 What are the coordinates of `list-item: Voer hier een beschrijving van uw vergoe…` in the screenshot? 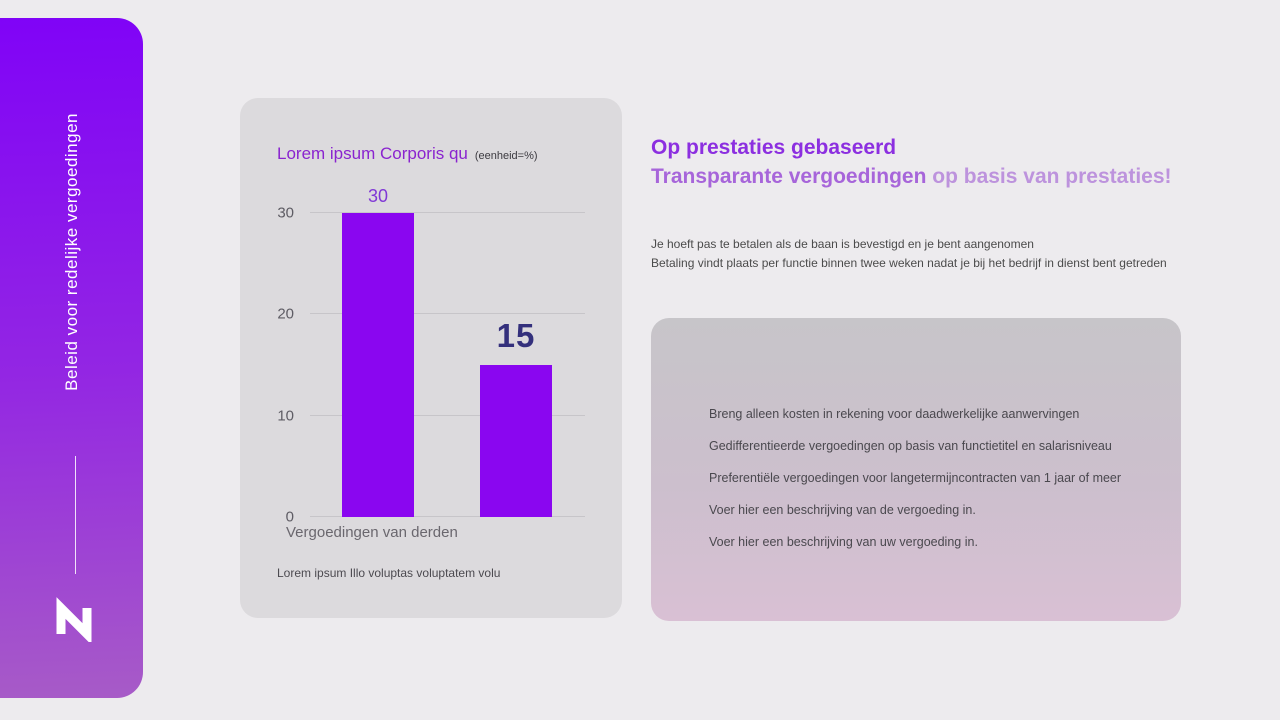 It's located at (843, 542).